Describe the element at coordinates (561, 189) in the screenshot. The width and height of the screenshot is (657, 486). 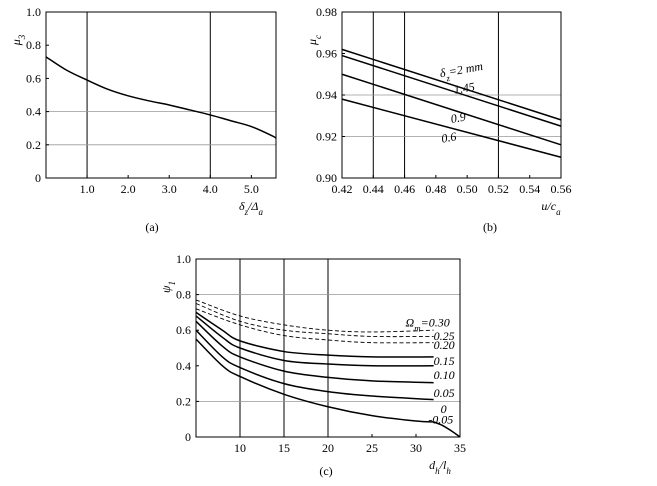
I see `x-tick-label: 0.56` at that location.